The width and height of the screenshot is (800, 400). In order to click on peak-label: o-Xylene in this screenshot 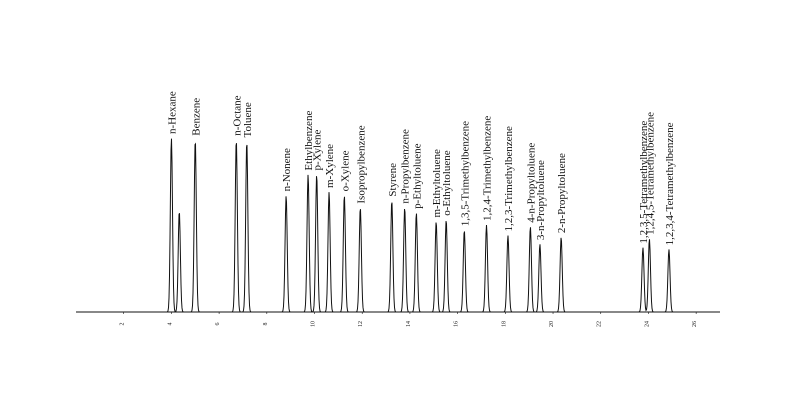, I will do `click(345, 170)`.